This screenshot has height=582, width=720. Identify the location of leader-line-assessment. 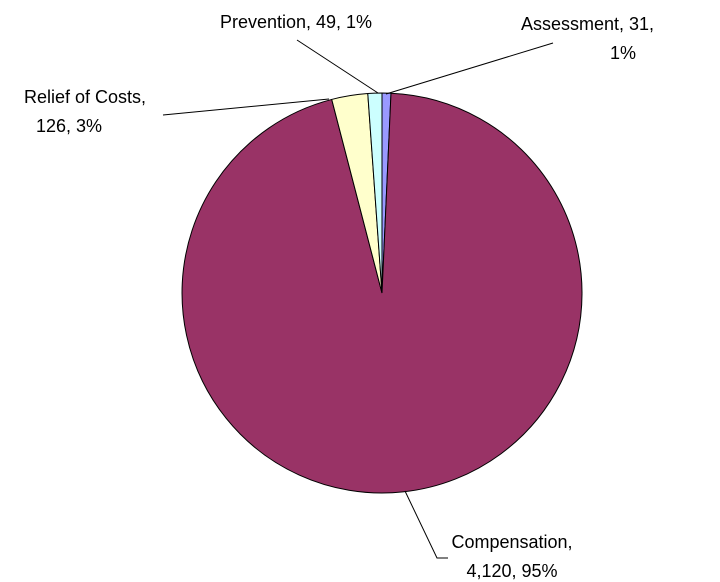
(469, 68).